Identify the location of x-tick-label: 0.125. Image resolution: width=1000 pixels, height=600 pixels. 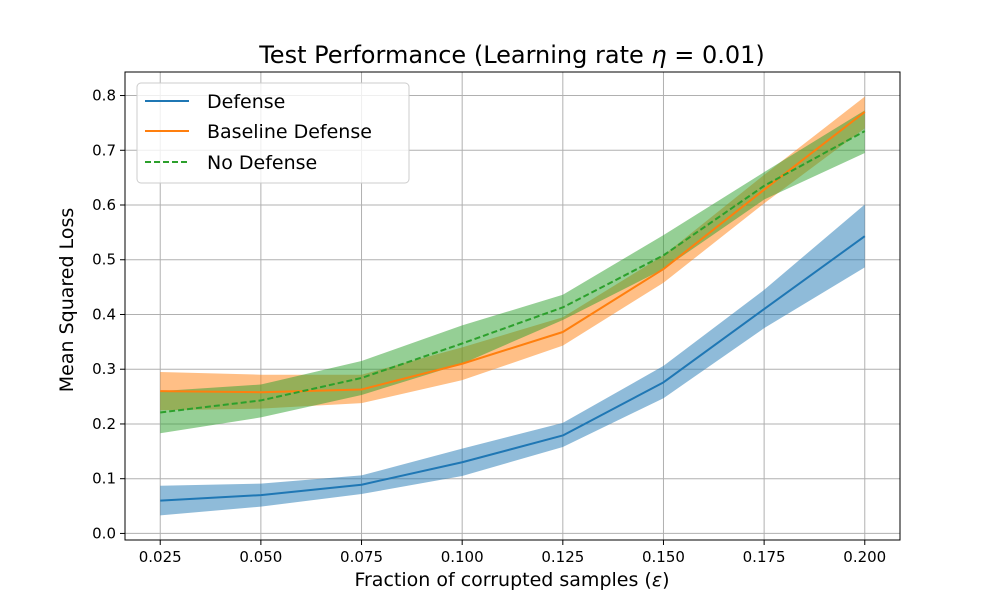
(562, 557).